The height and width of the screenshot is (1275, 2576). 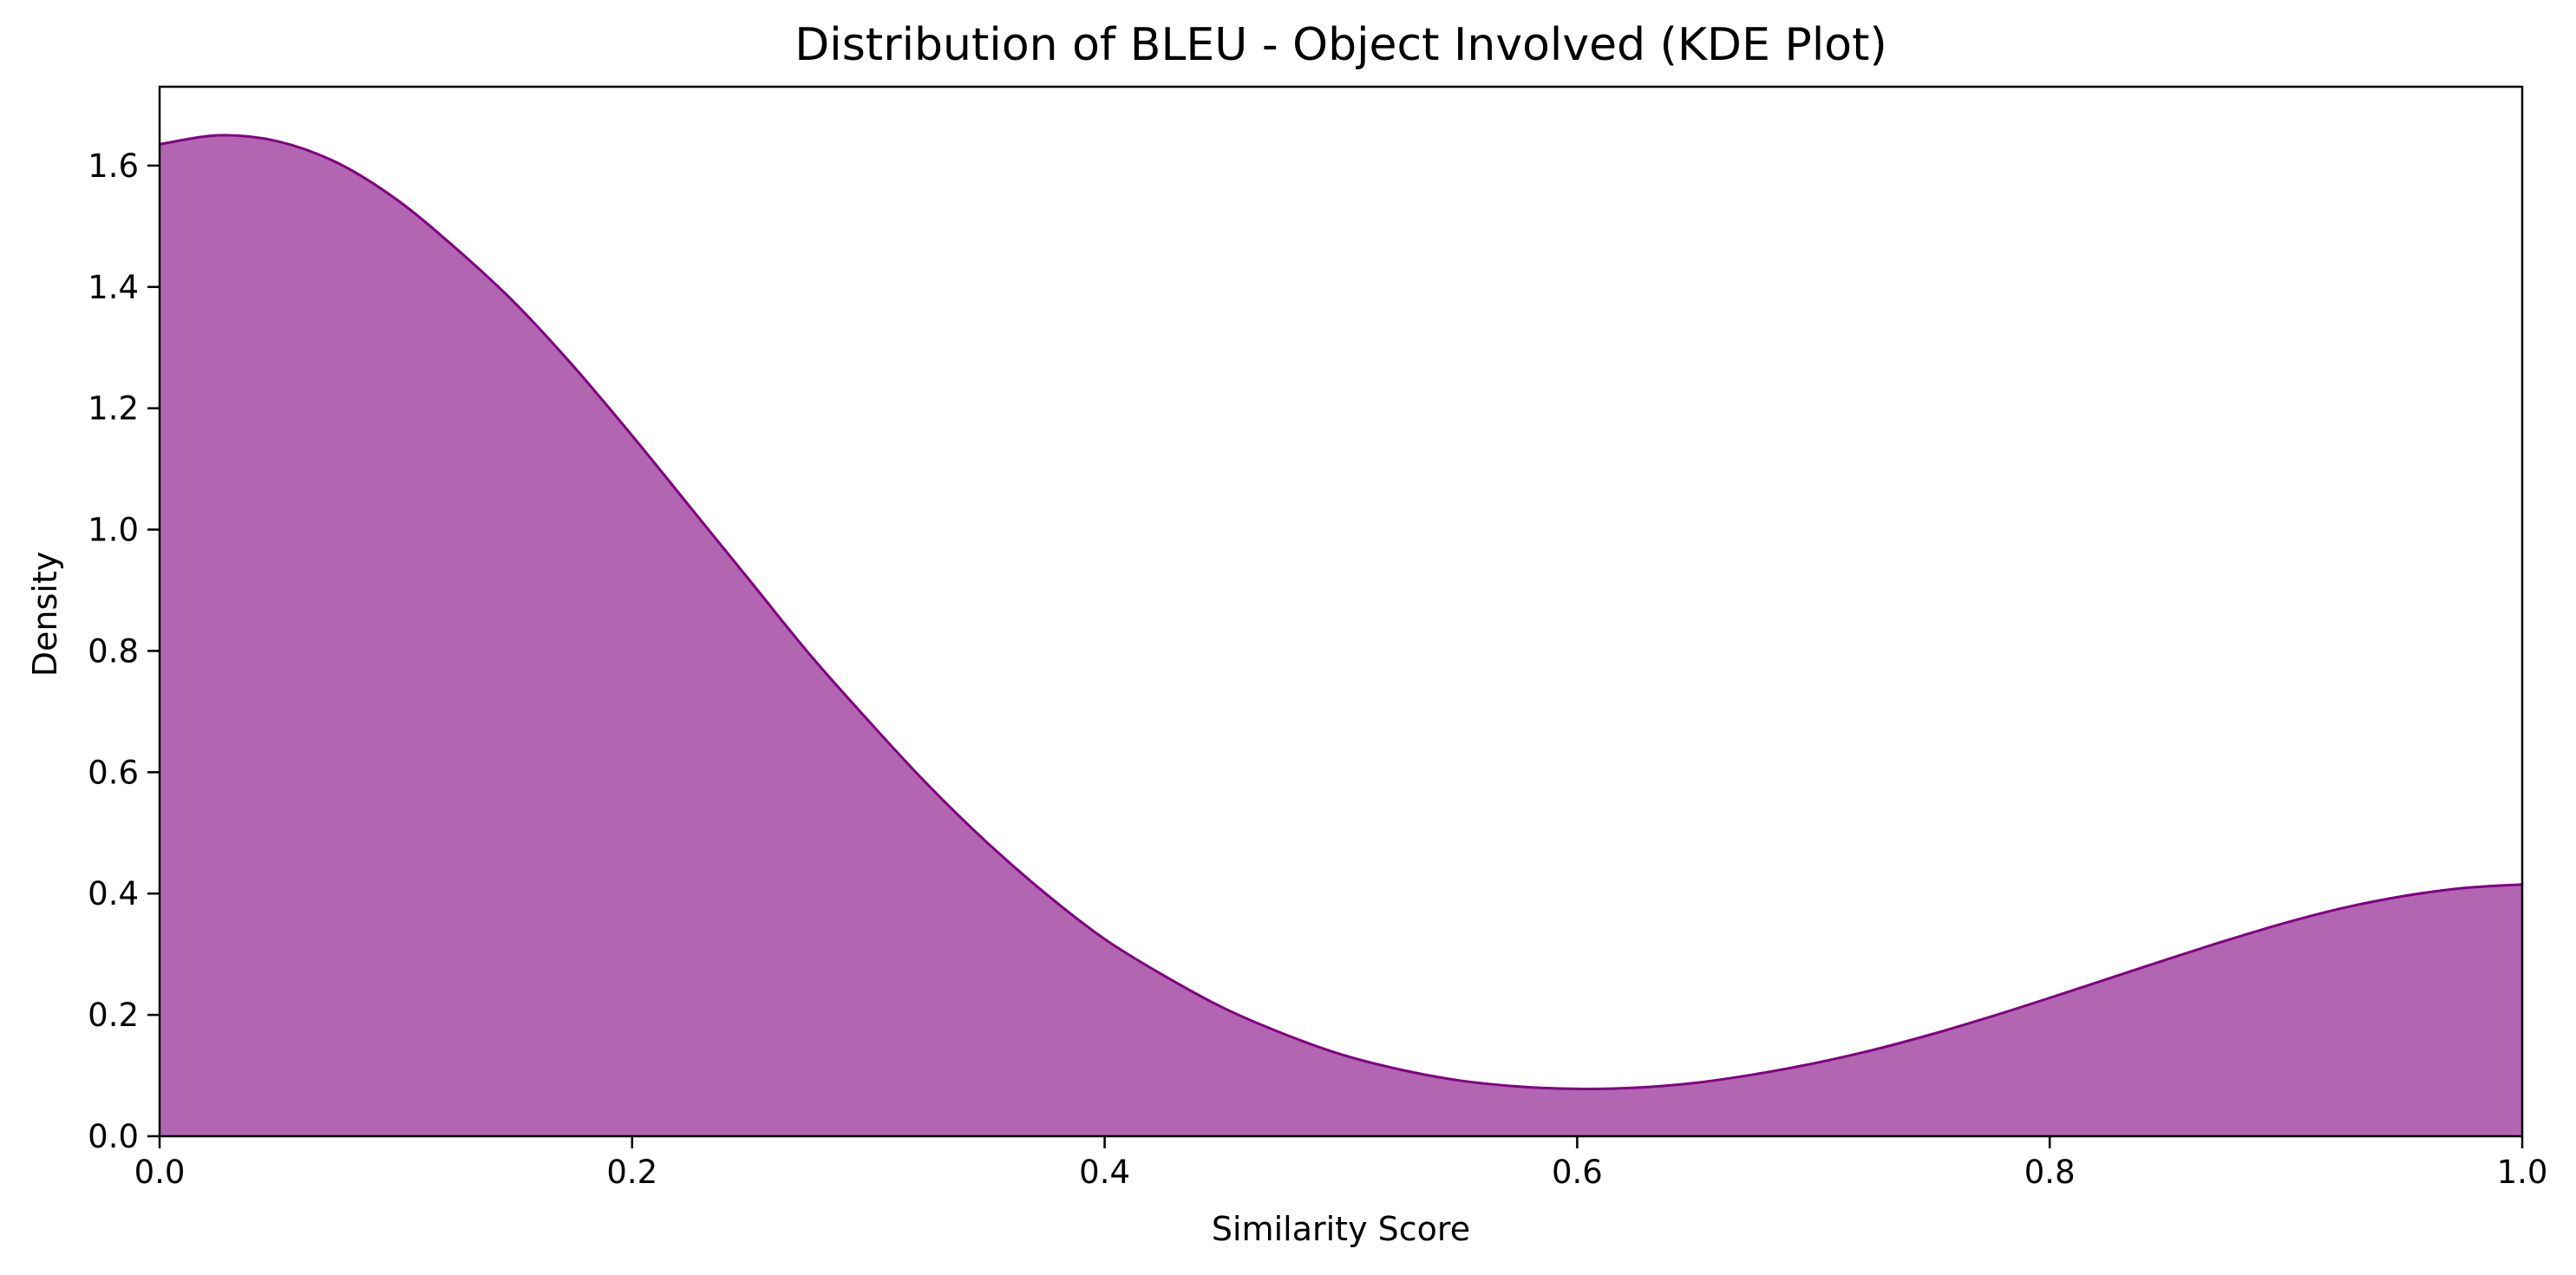 I want to click on x-tick-label: 0.0, so click(x=160, y=1172).